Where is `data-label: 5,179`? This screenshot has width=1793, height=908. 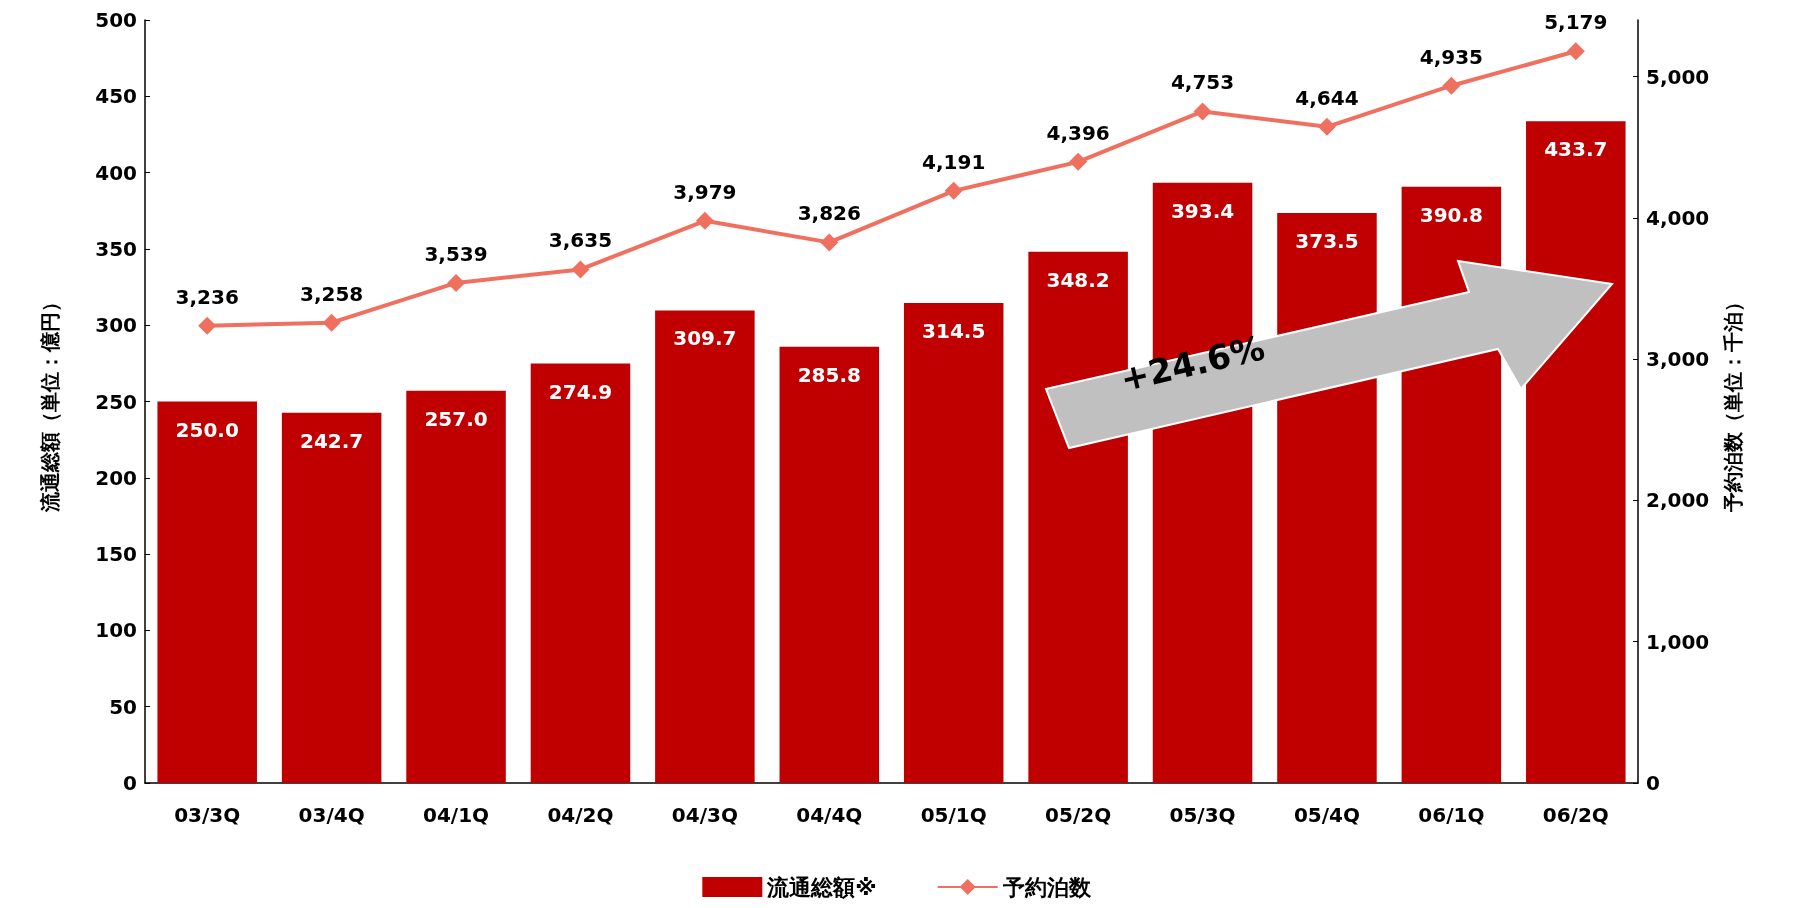
data-label: 5,179 is located at coordinates (1576, 22).